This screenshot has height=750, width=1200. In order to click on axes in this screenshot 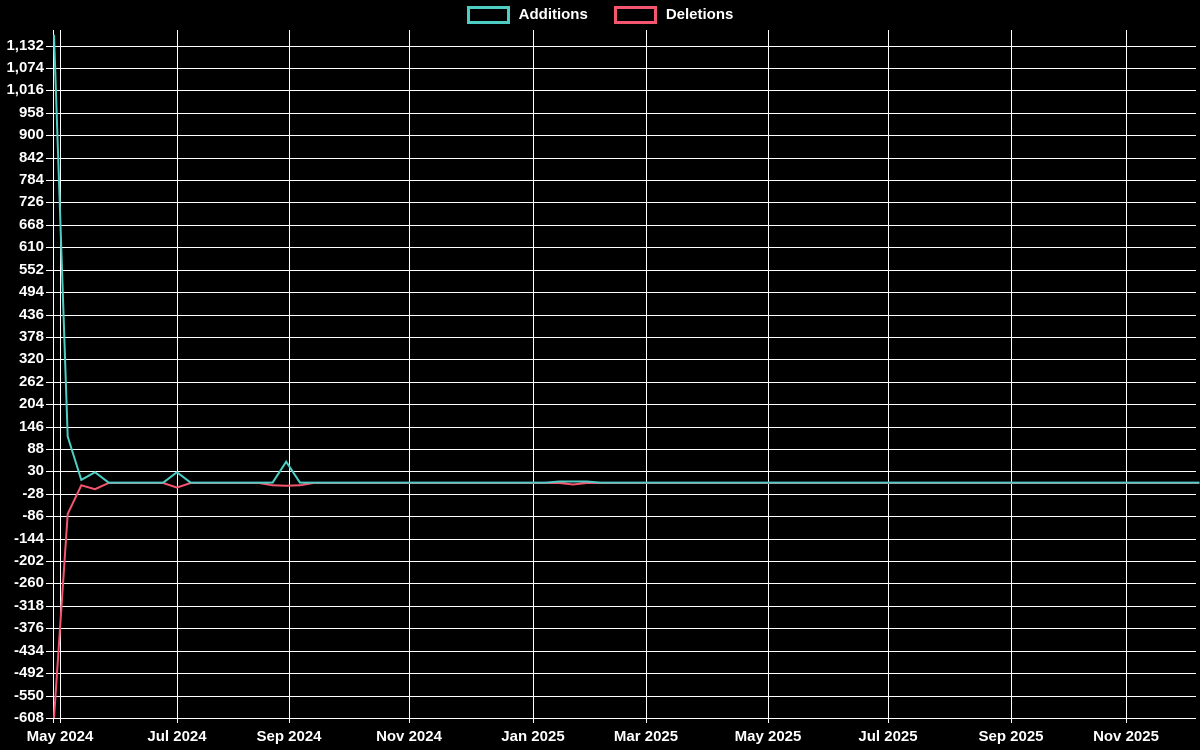, I will do `click(50, 376)`.